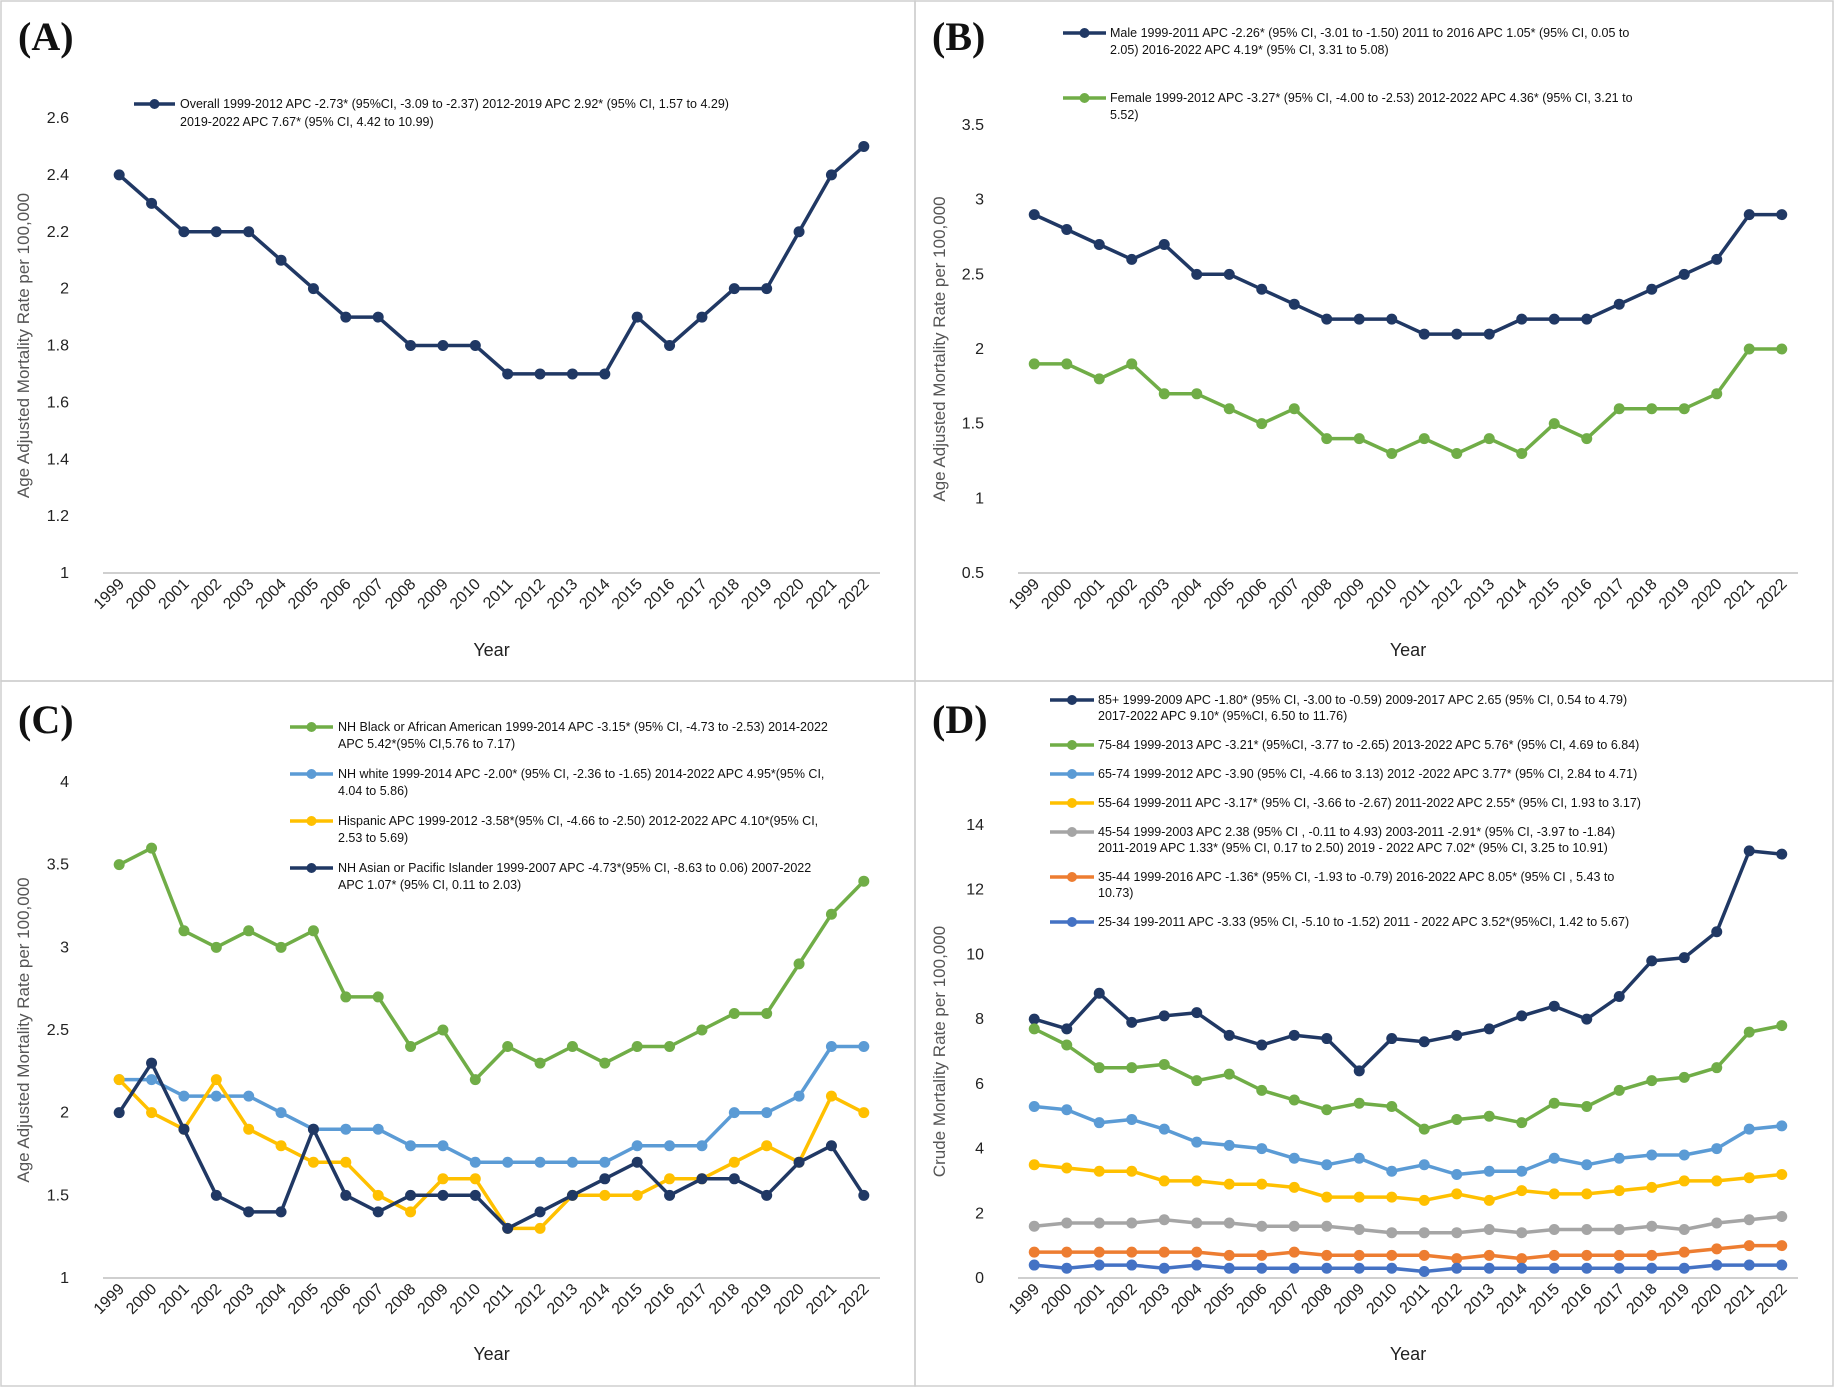  Describe the element at coordinates (1511, 1299) in the screenshot. I see `x-tick-label: 2014` at that location.